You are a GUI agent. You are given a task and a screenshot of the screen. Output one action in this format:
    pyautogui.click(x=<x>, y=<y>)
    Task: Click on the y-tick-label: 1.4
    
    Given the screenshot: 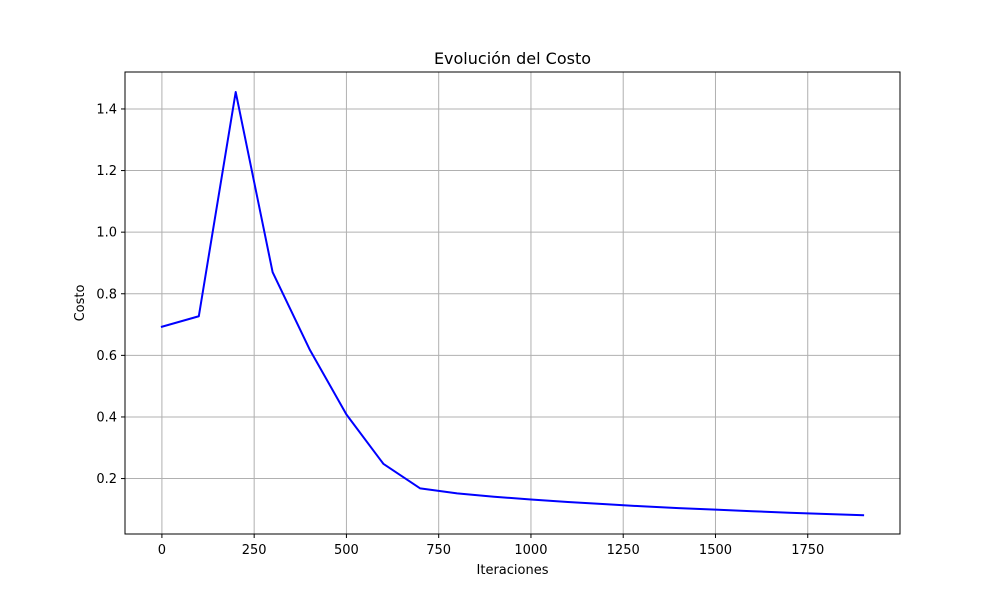 What is the action you would take?
    pyautogui.click(x=106, y=109)
    